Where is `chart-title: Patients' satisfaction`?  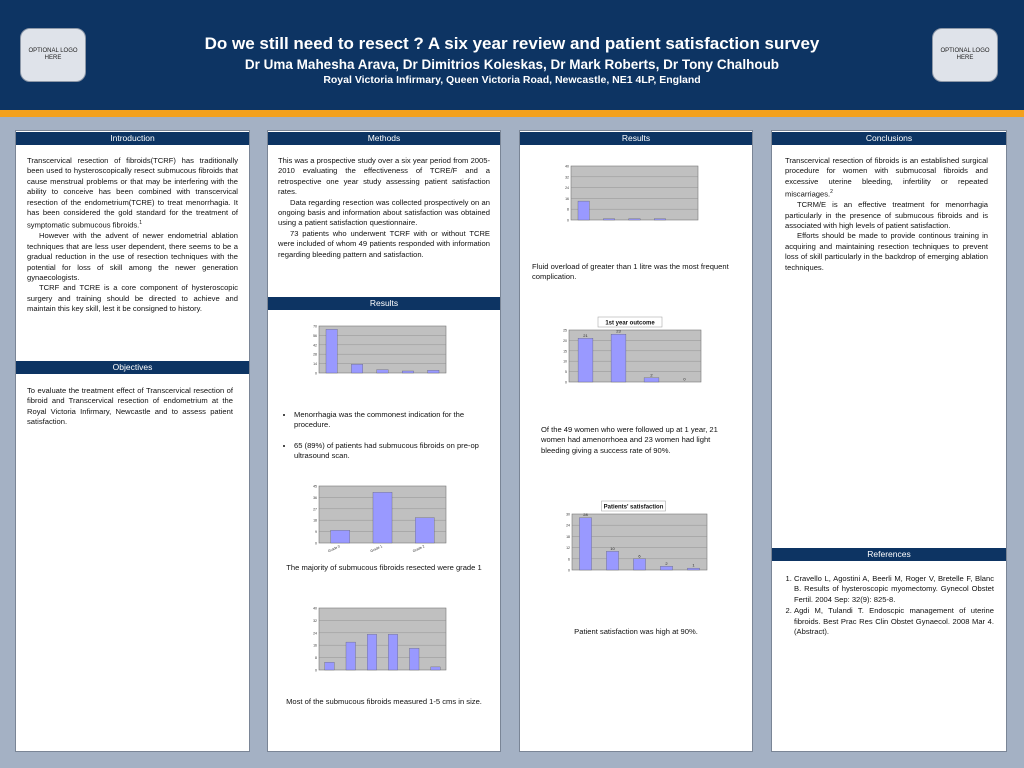
chart-title: Patients' satisfaction is located at coordinates (634, 508).